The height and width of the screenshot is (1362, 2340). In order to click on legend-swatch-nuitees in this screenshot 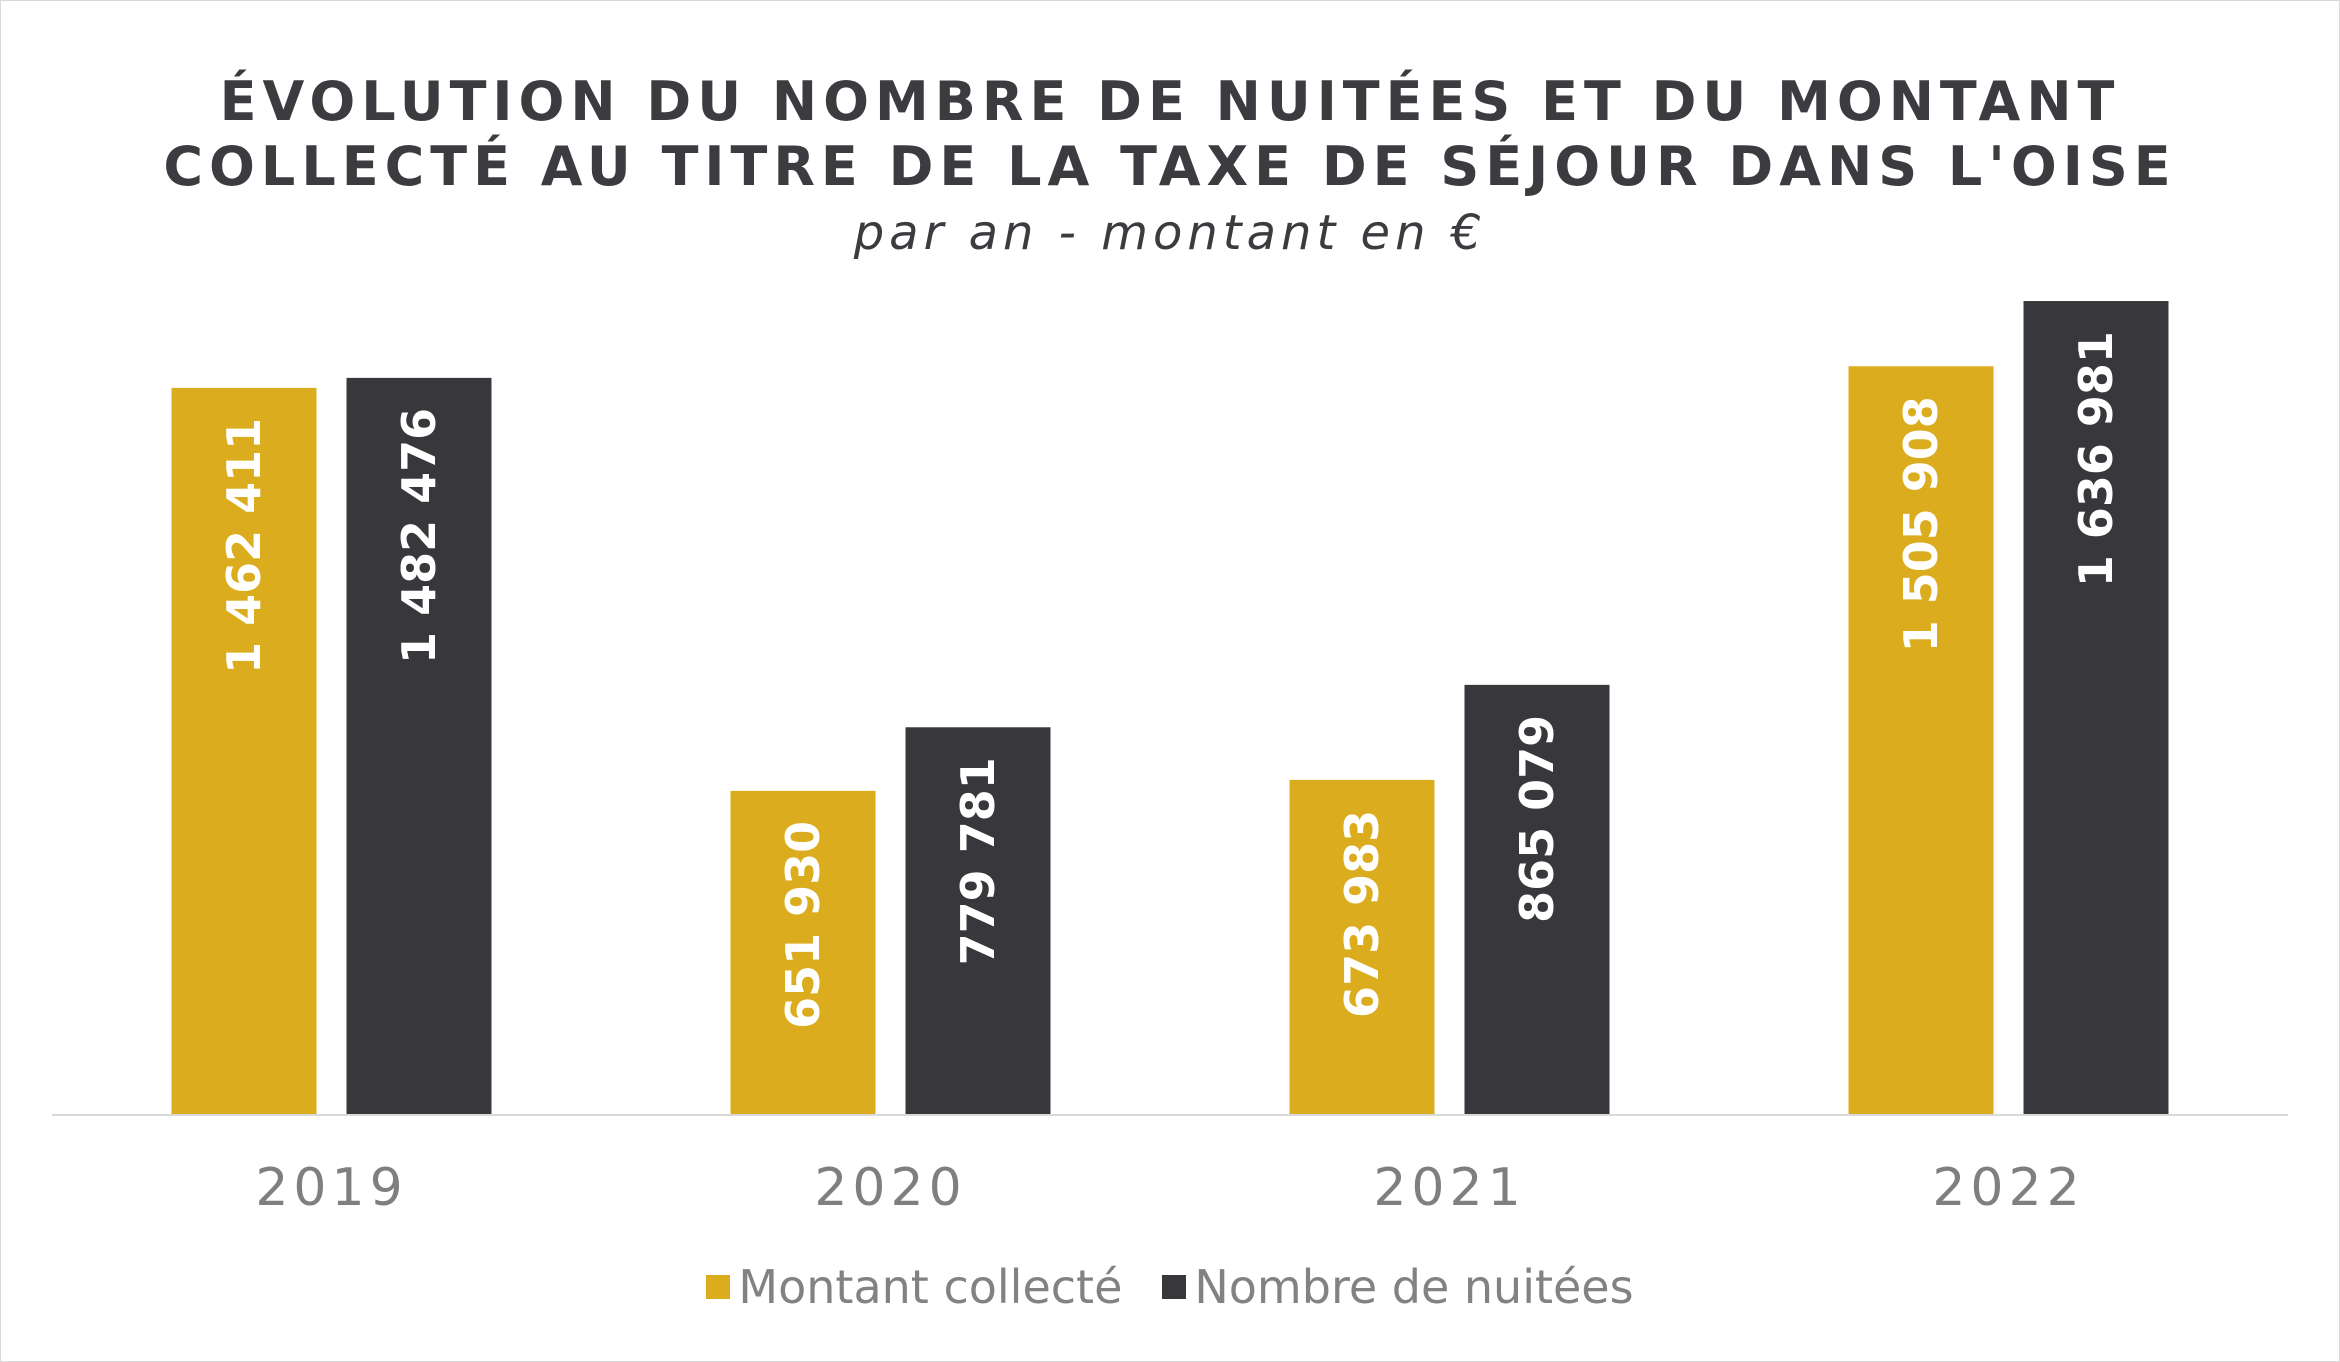, I will do `click(1174, 1287)`.